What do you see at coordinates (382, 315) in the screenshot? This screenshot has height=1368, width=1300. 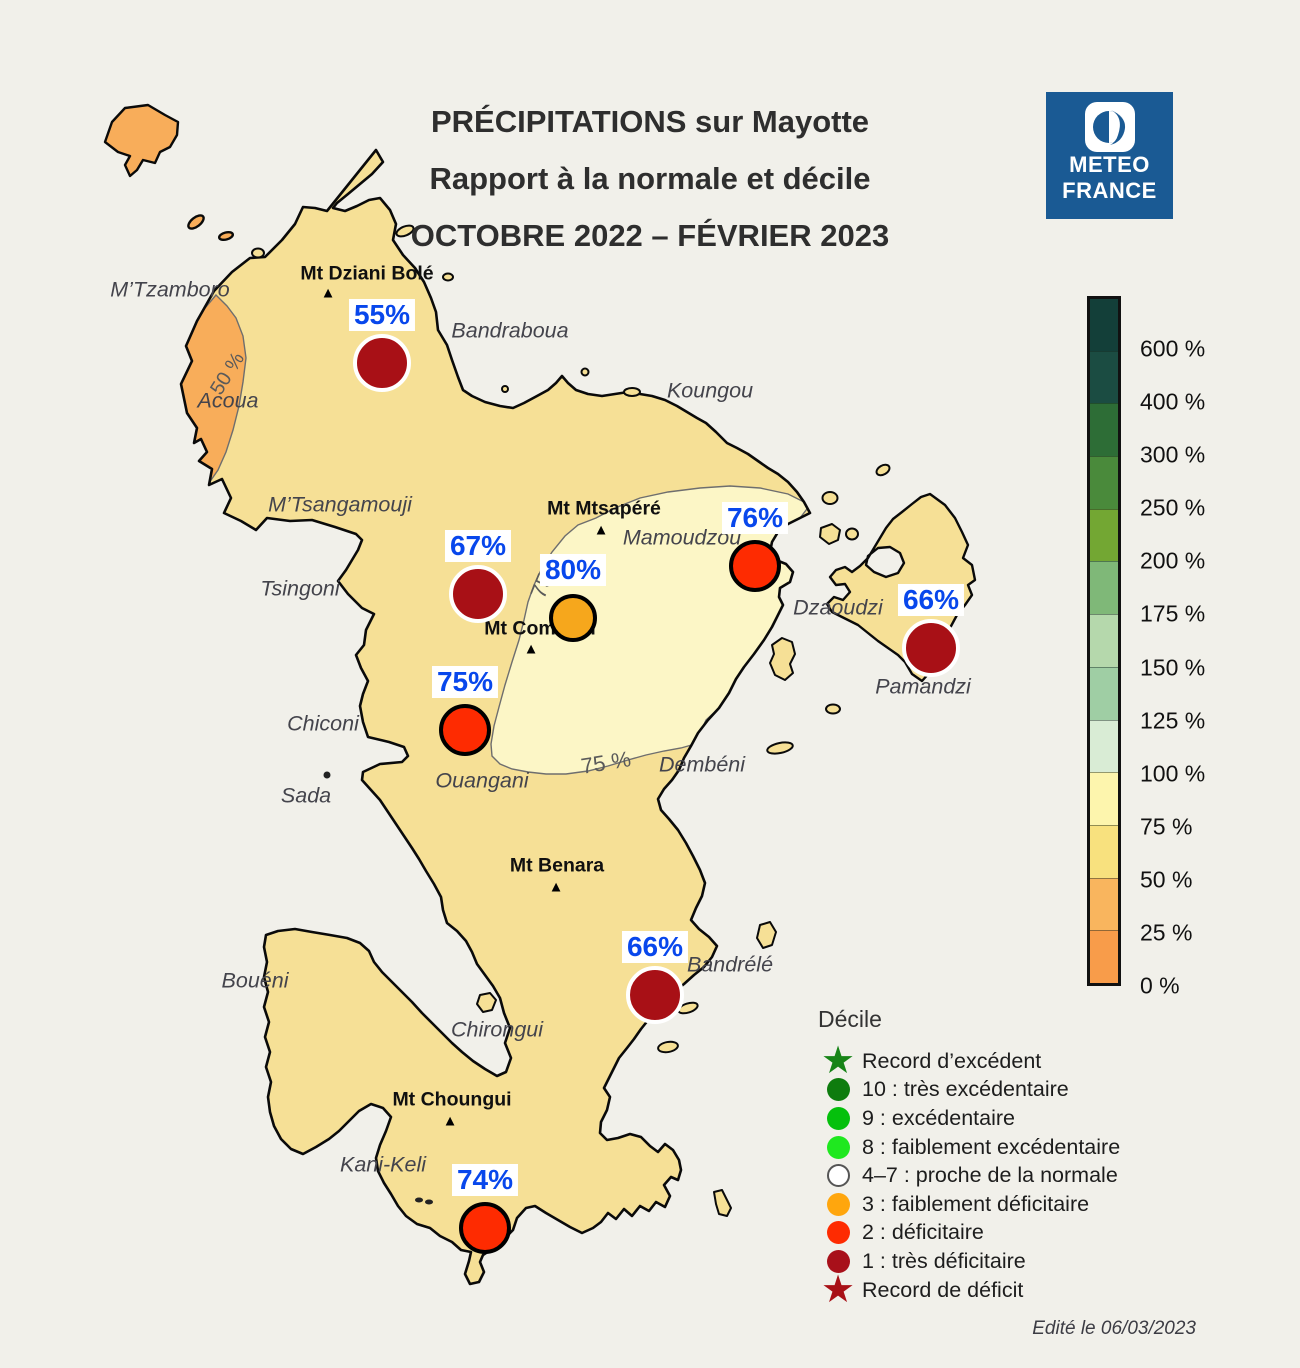 I see `station-value-dziani-bole: 55%` at bounding box center [382, 315].